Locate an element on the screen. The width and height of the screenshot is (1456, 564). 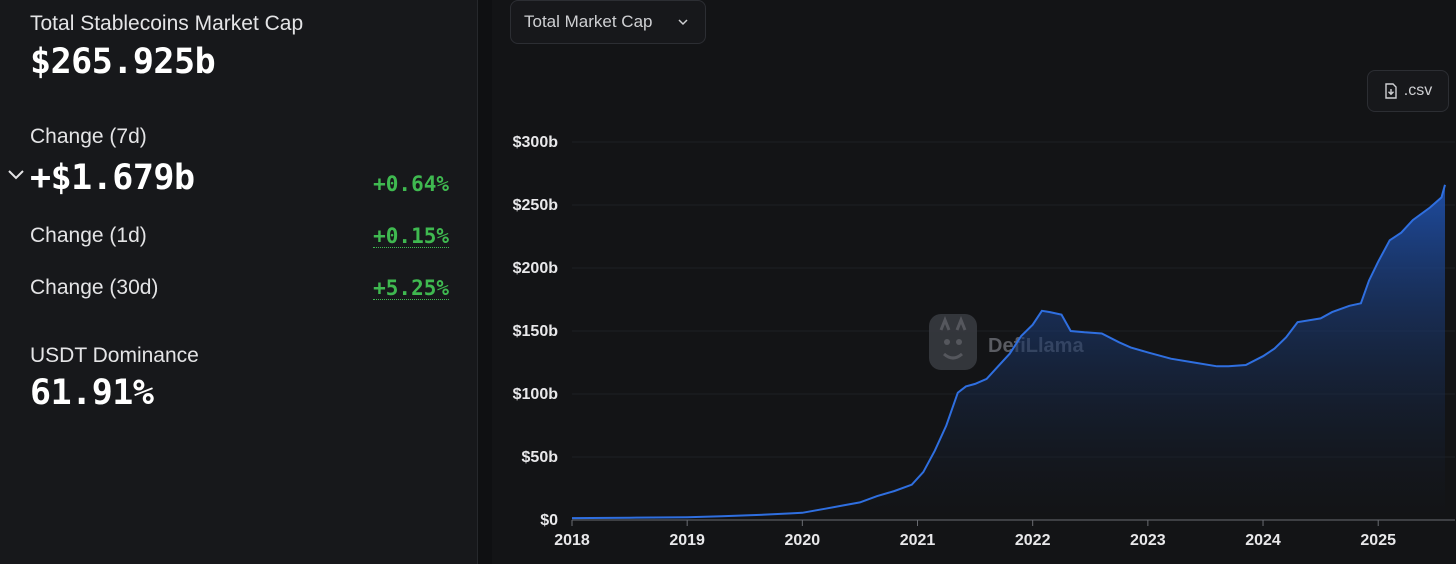
x-tick-label: 2025 is located at coordinates (1378, 540).